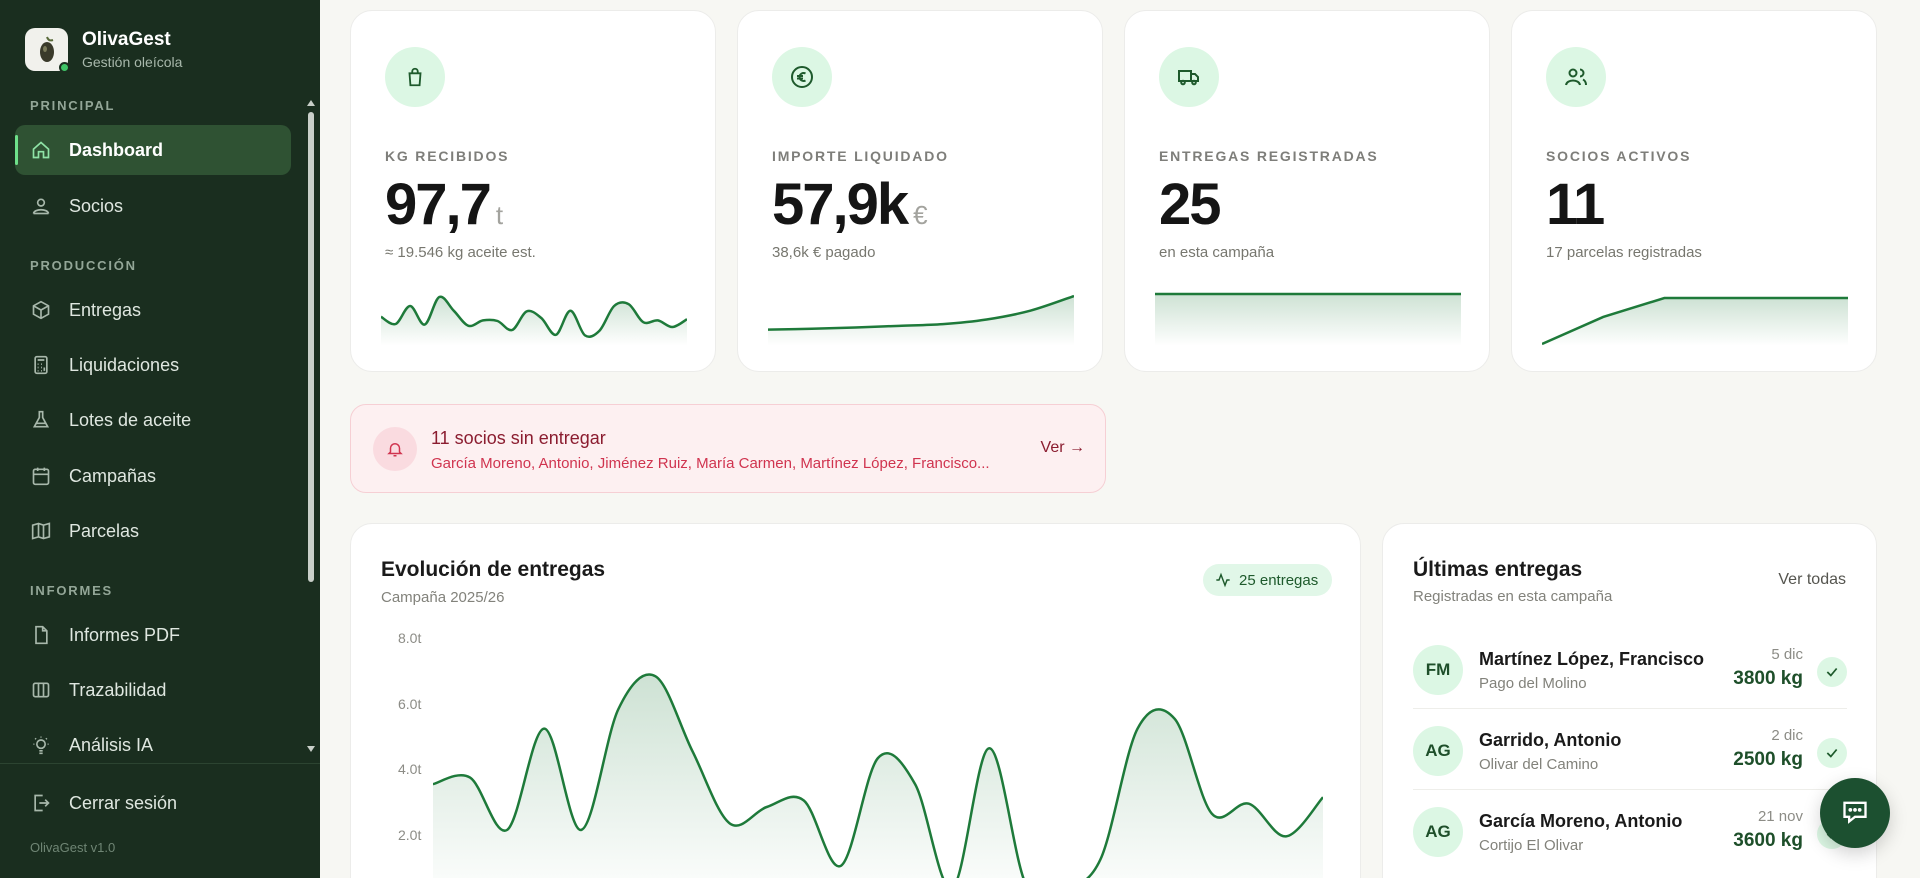 Image resolution: width=1920 pixels, height=878 pixels. I want to click on logout-button: Cerrar sesión, so click(153, 803).